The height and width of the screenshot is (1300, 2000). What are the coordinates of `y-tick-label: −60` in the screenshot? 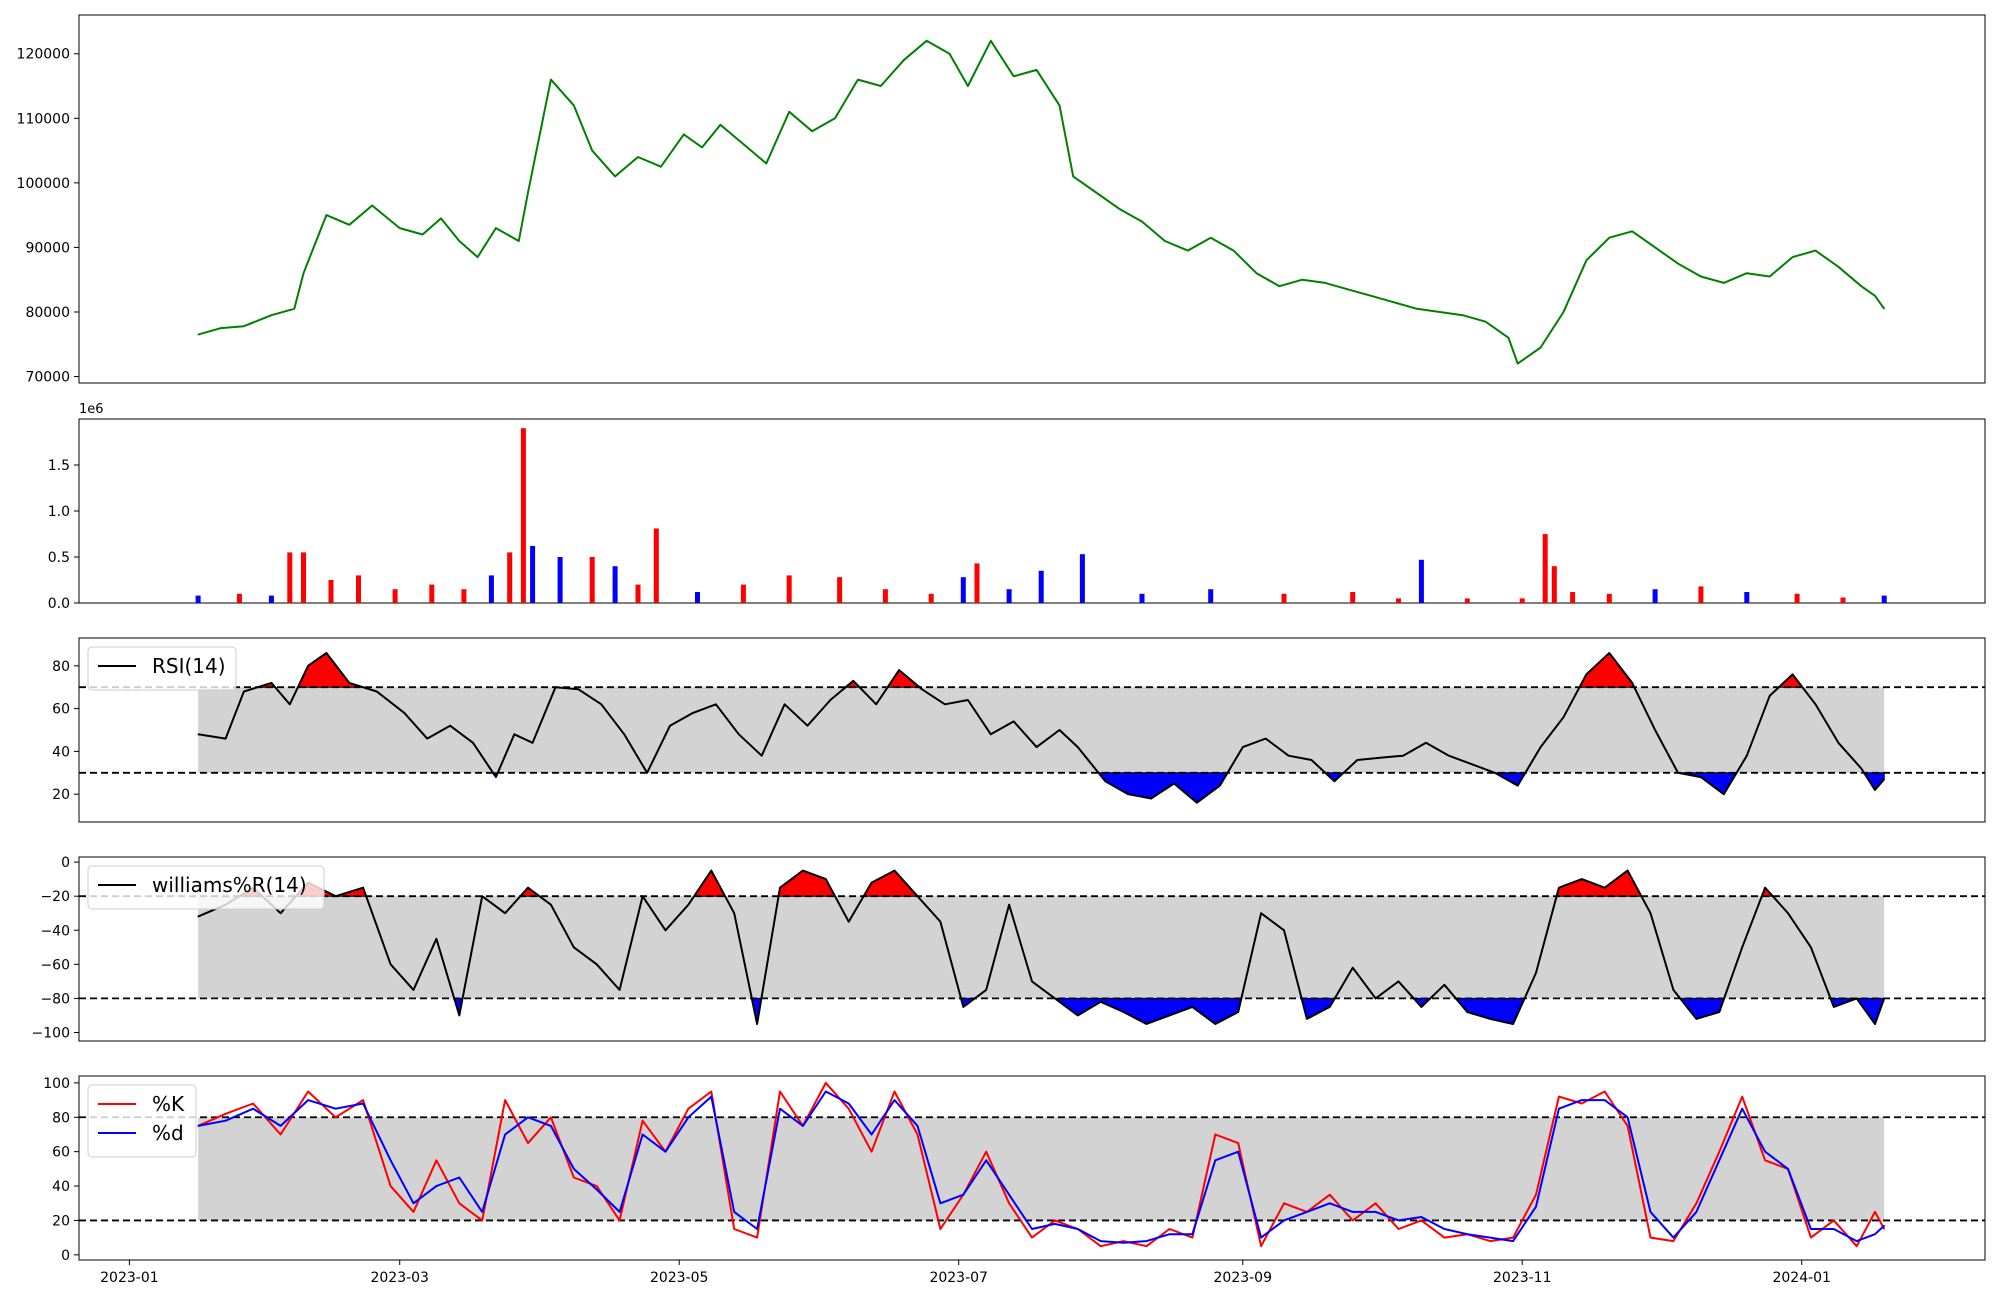 It's located at (55, 965).